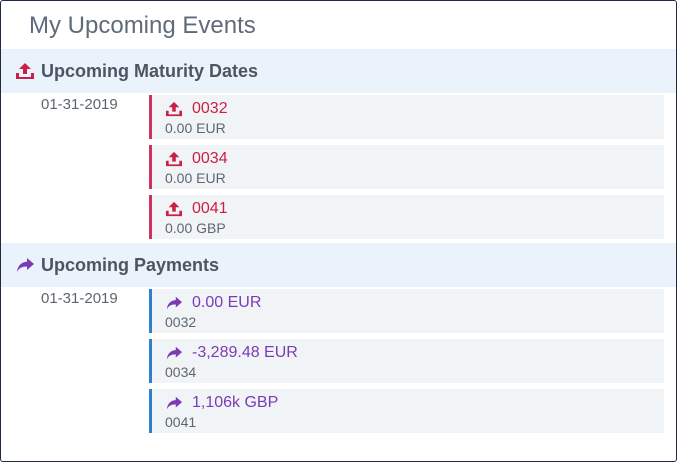 The width and height of the screenshot is (677, 462). Describe the element at coordinates (338, 265) in the screenshot. I see `payments-section-header: Upcoming Payments` at that location.